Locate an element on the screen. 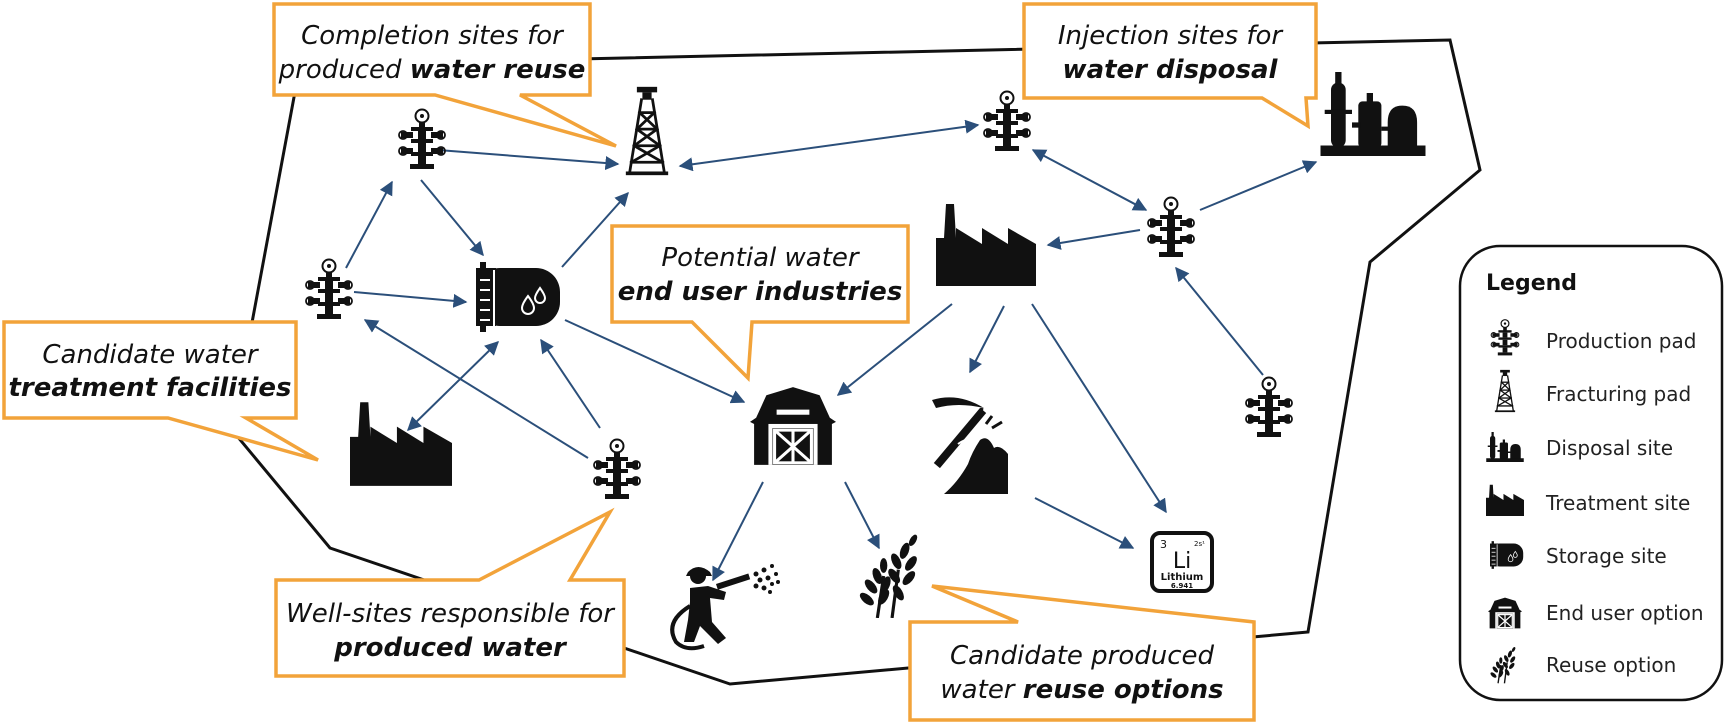  callout-wellsites-line2: produced water is located at coordinates (450, 648).